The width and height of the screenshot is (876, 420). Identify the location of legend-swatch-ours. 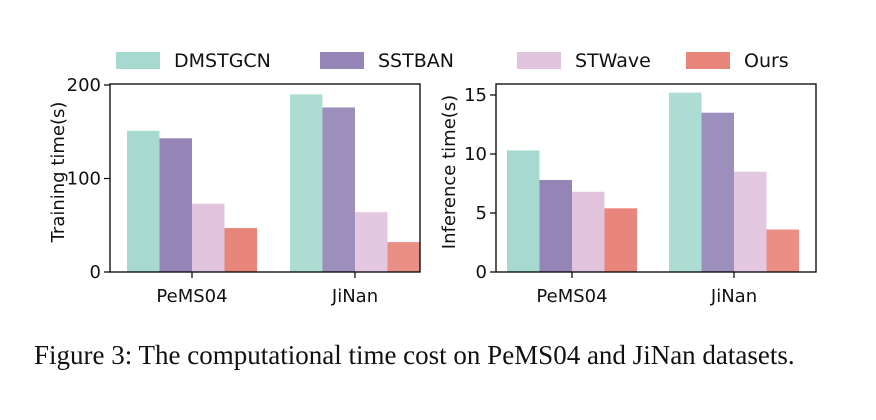
(708, 60).